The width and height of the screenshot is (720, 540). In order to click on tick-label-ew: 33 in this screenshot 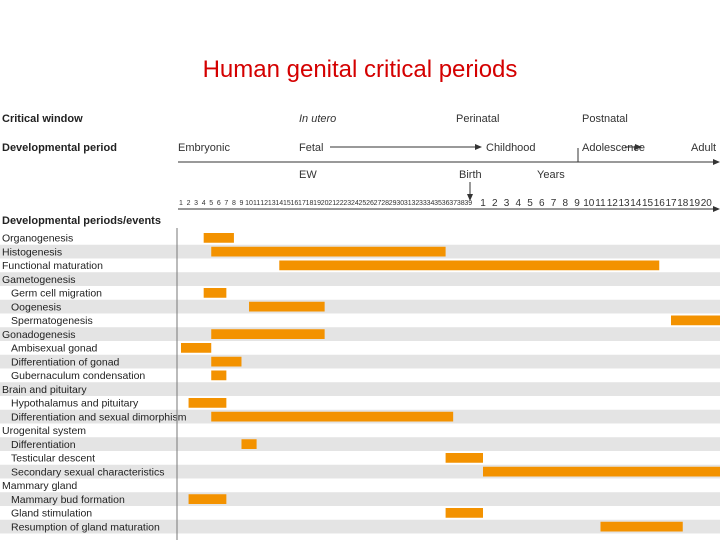, I will do `click(423, 203)`.